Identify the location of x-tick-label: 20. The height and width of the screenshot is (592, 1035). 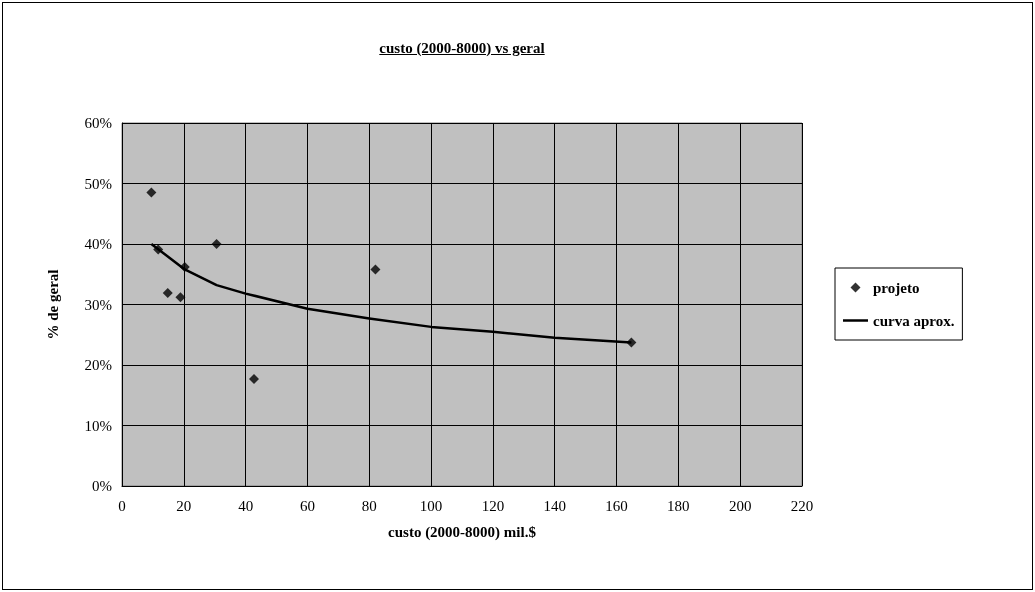
(184, 505).